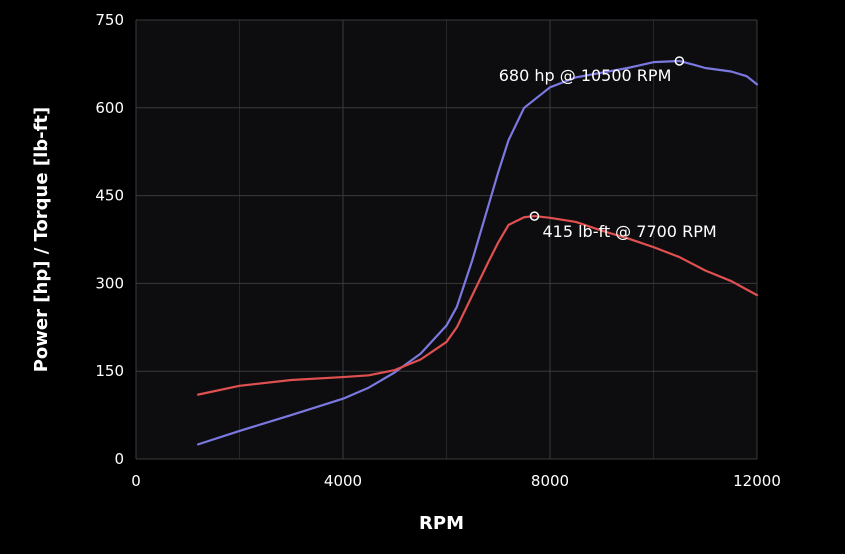 This screenshot has height=554, width=845. I want to click on y-tick-label: 750, so click(109, 20).